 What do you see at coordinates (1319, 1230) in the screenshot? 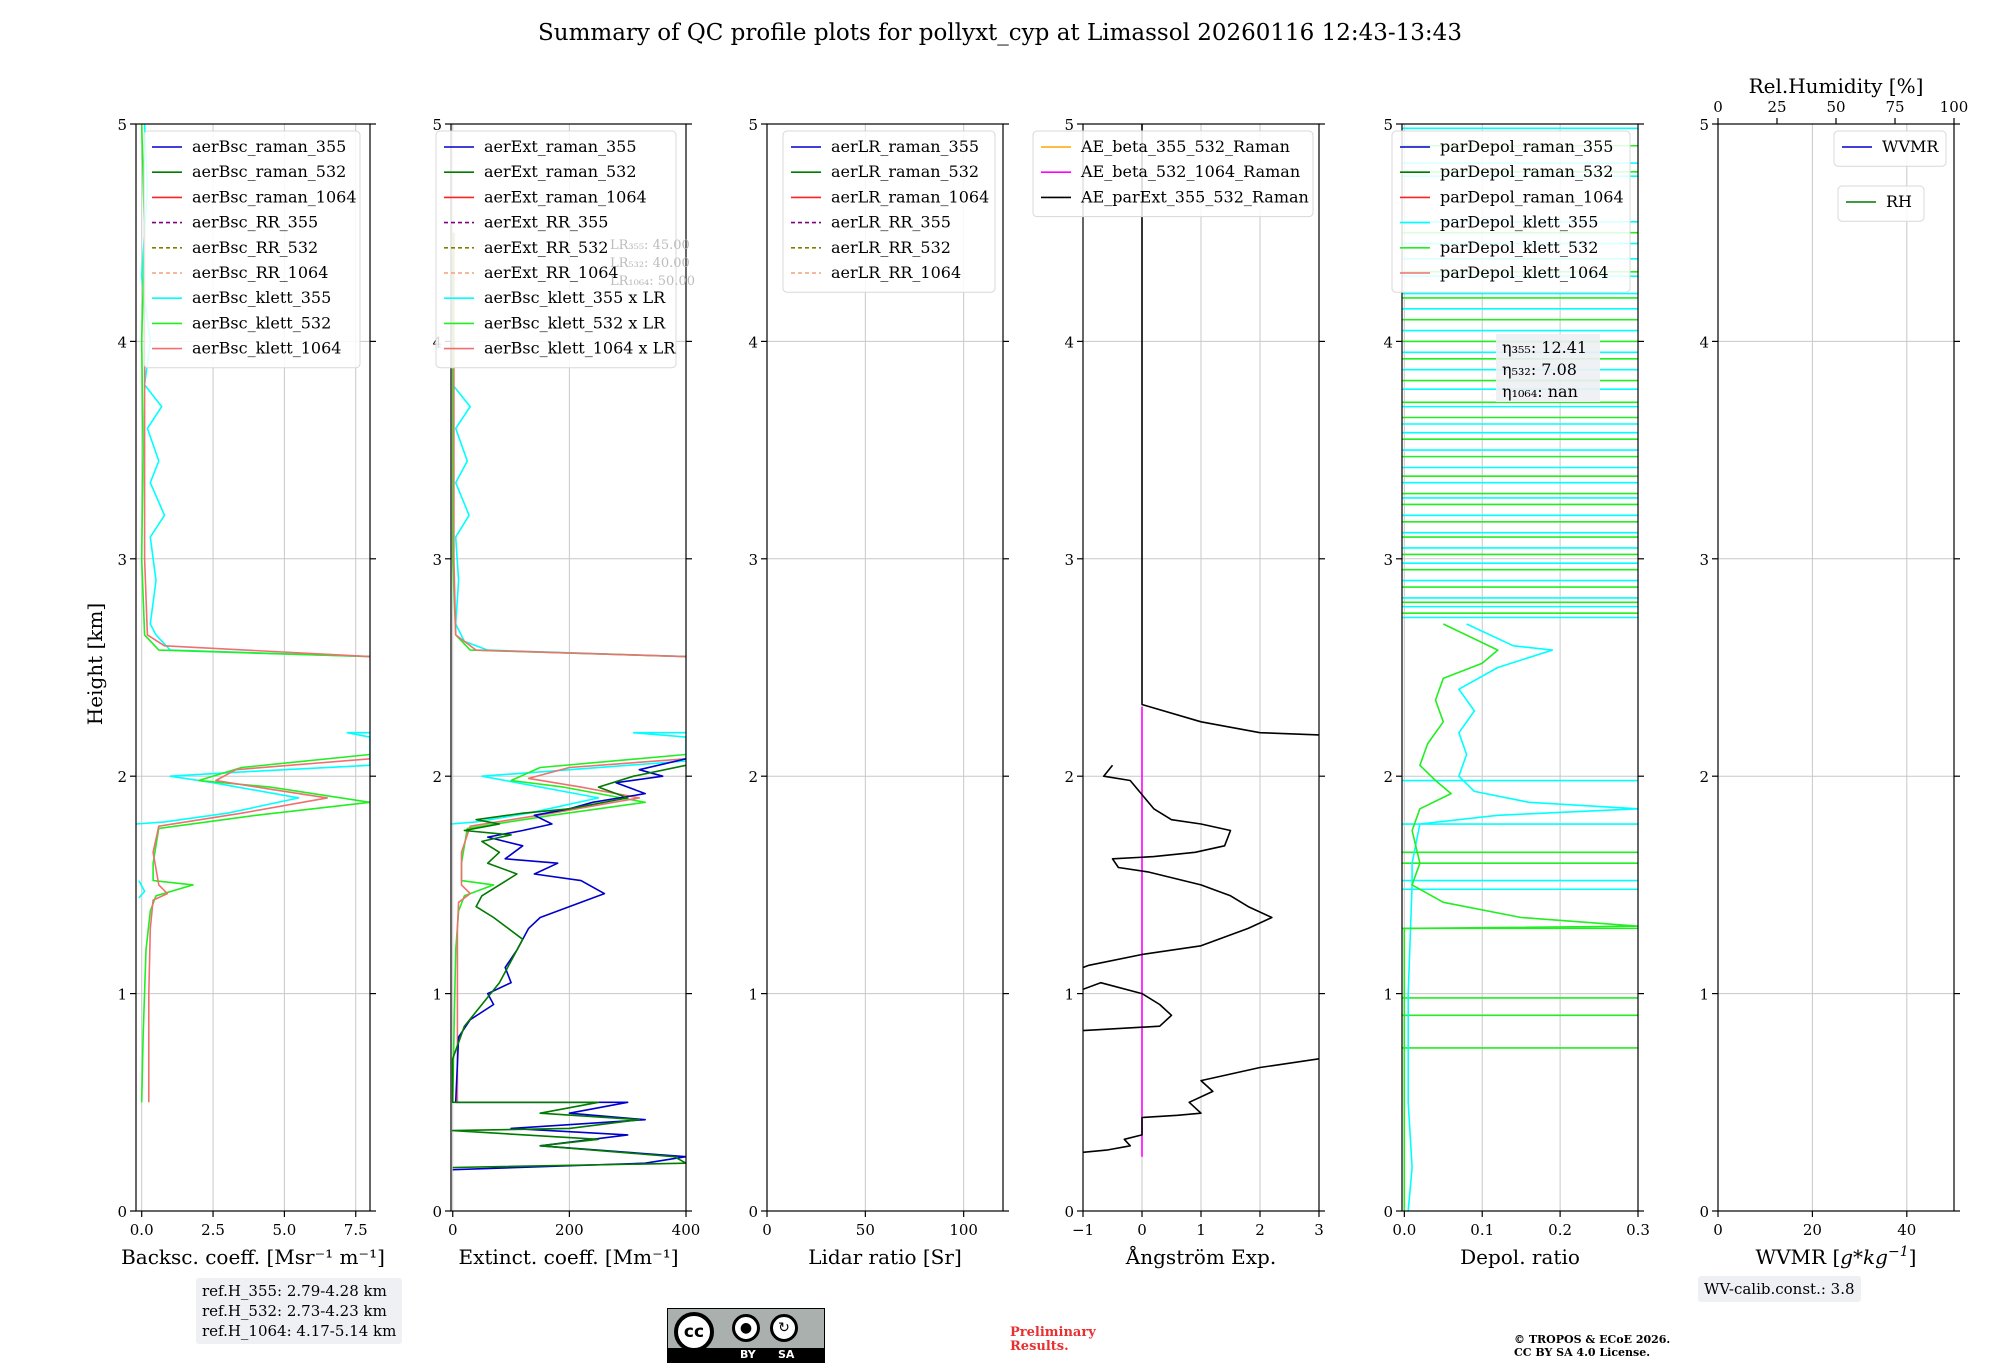
I see `x-tick-label-4: 3` at bounding box center [1319, 1230].